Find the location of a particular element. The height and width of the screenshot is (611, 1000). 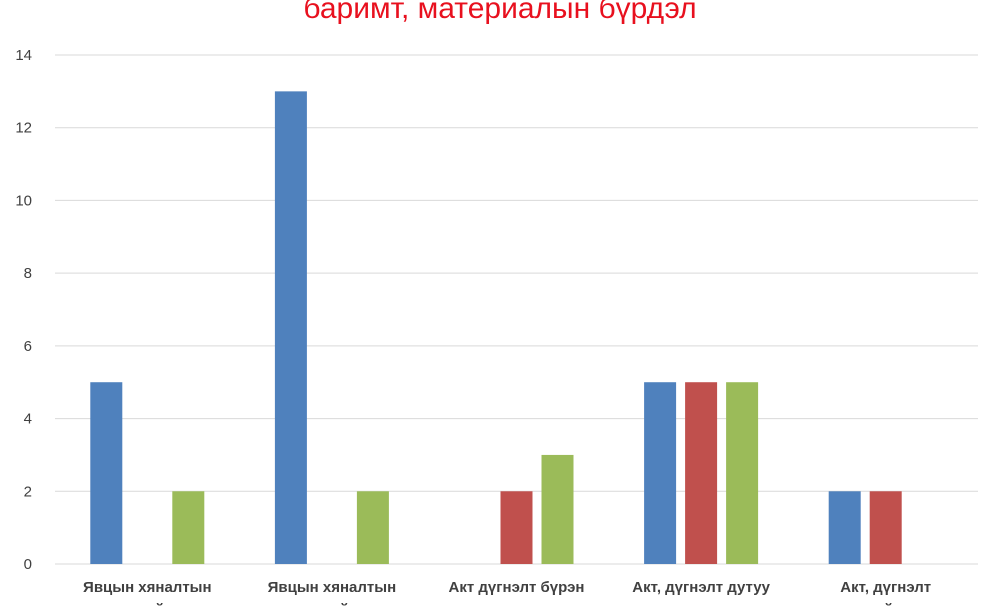

bar-cat2-series1 is located at coordinates (290, 327).